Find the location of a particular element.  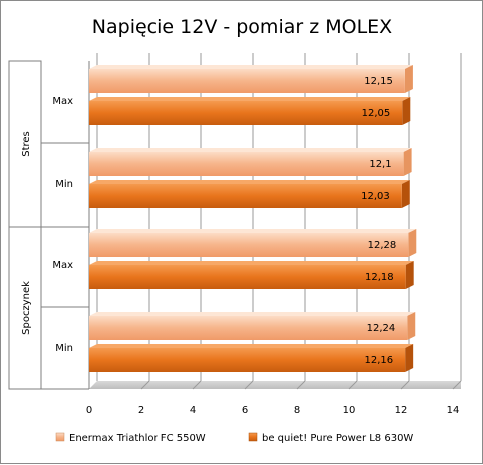

plot-floor is located at coordinates (275, 385).